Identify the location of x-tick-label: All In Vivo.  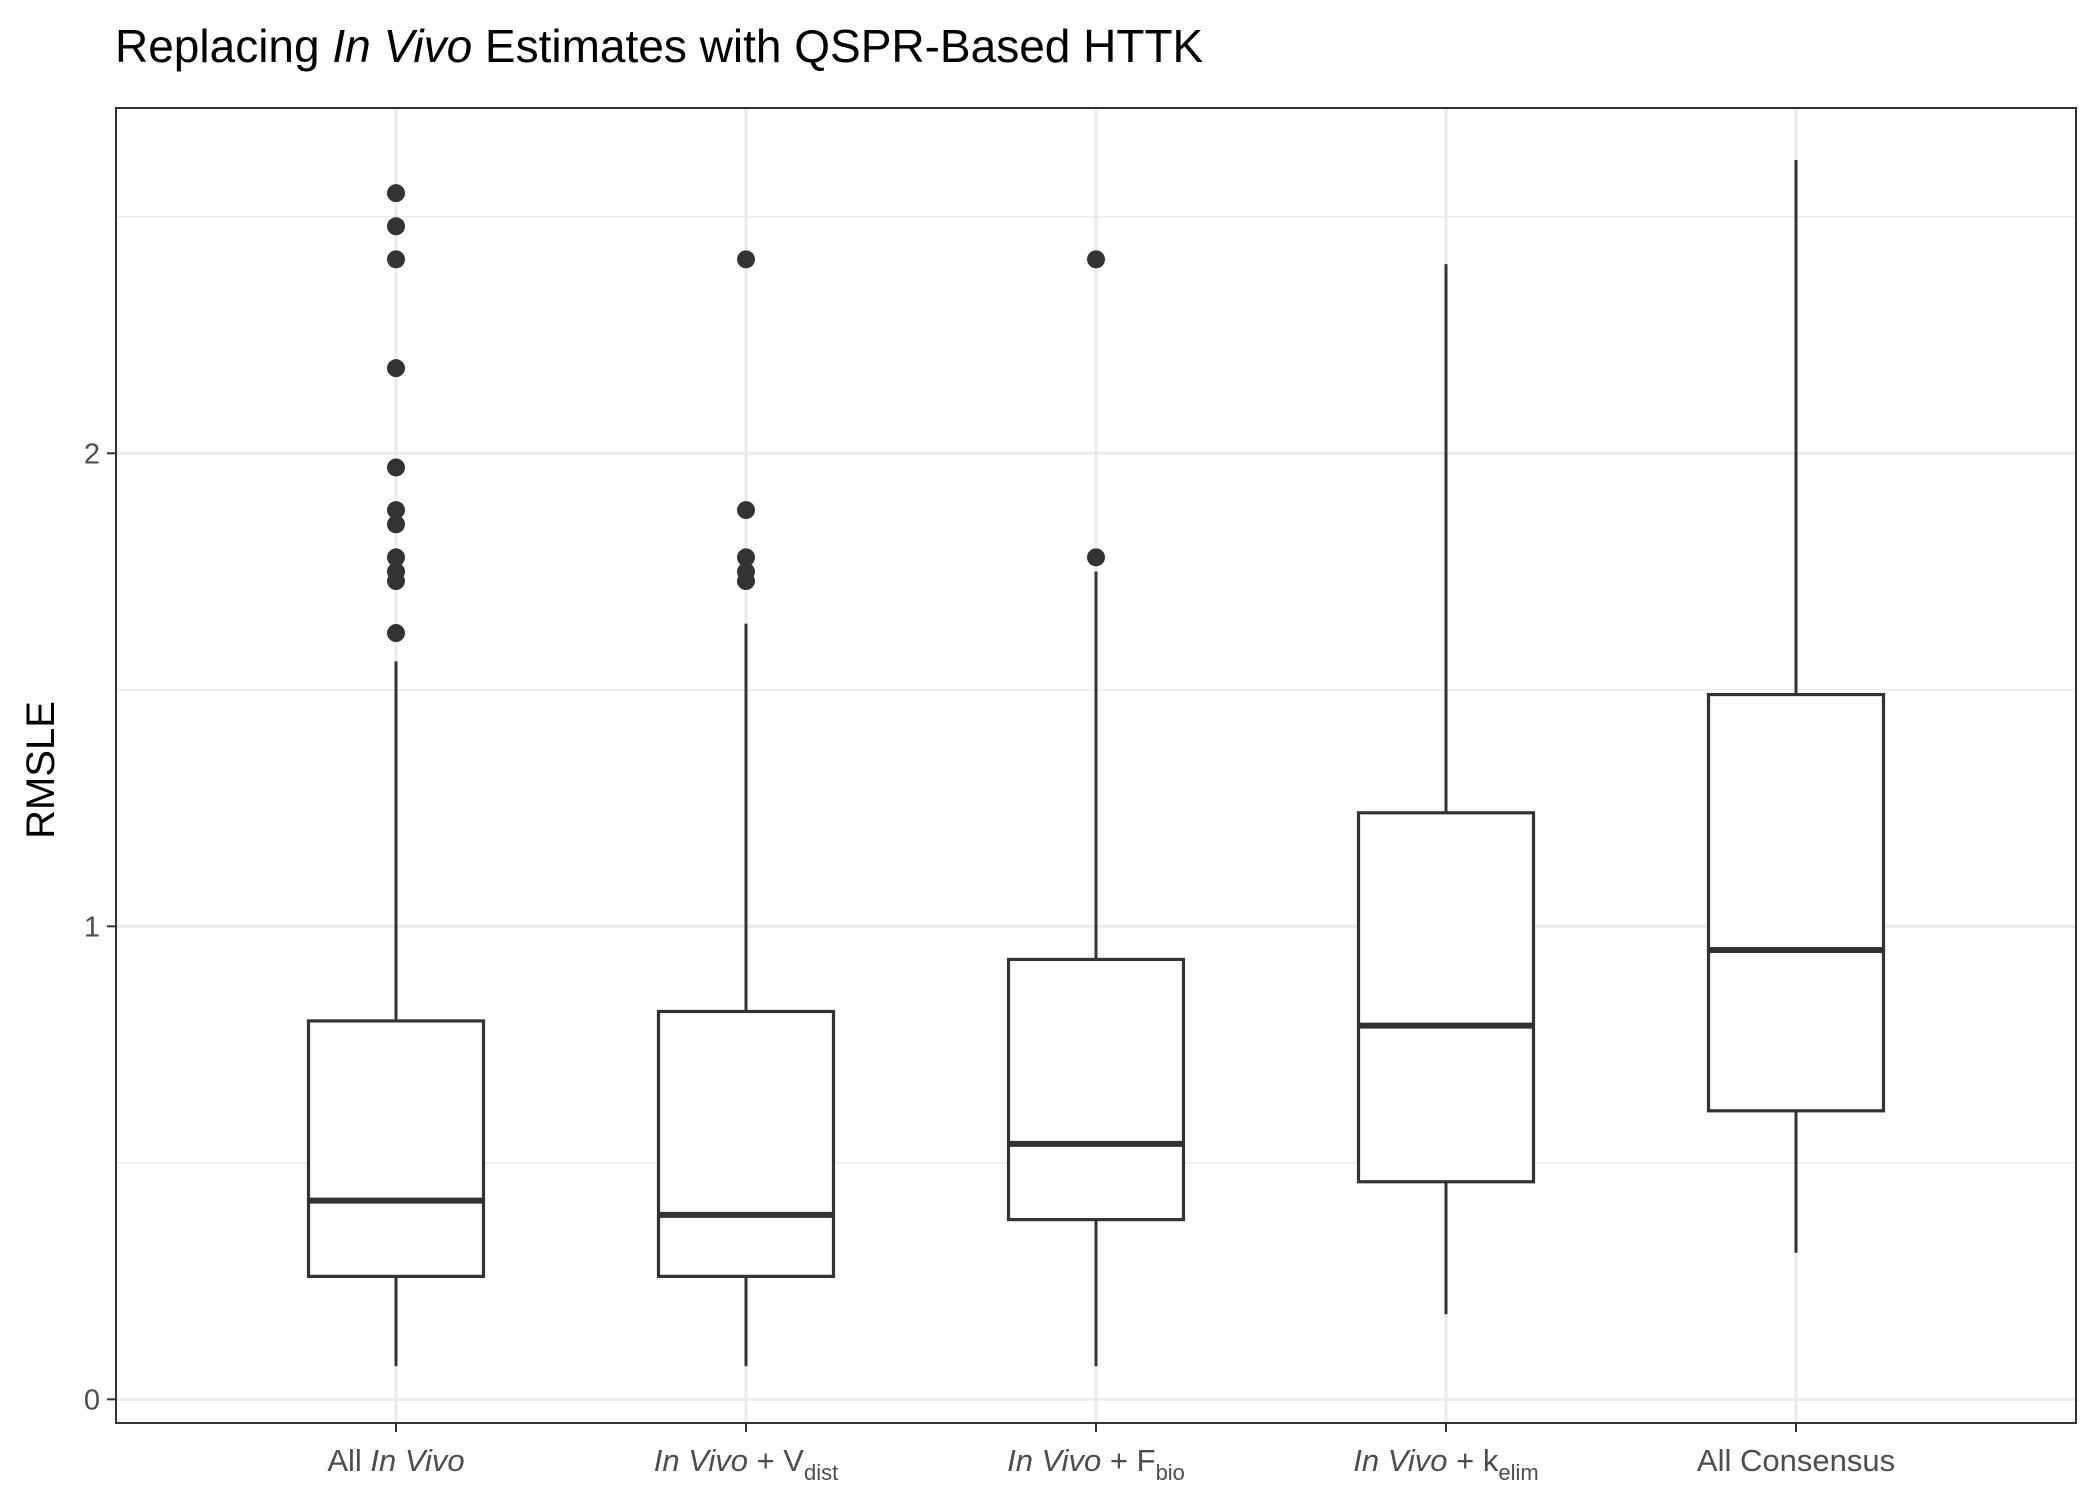
(395, 1460).